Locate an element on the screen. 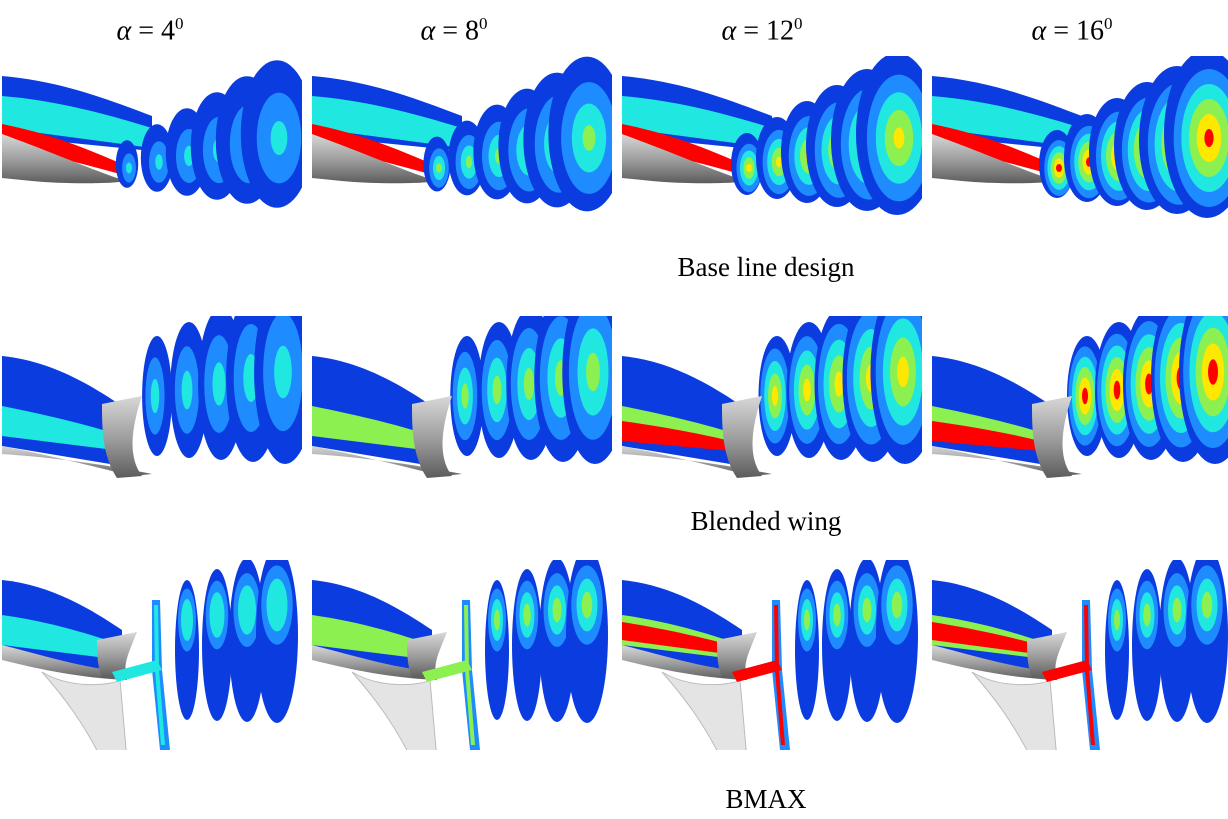 The height and width of the screenshot is (819, 1228). alpha-value: 4 is located at coordinates (168, 31).